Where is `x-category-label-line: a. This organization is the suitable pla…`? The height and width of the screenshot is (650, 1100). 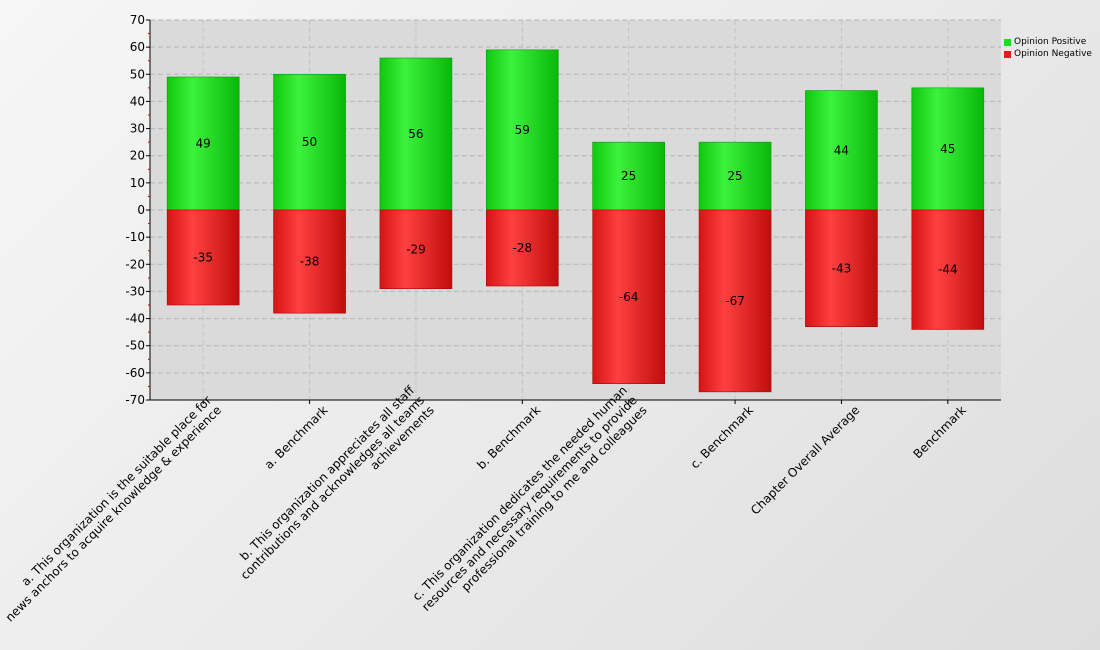
x-category-label-line: a. This organization is the suitable pla… is located at coordinates (117, 491).